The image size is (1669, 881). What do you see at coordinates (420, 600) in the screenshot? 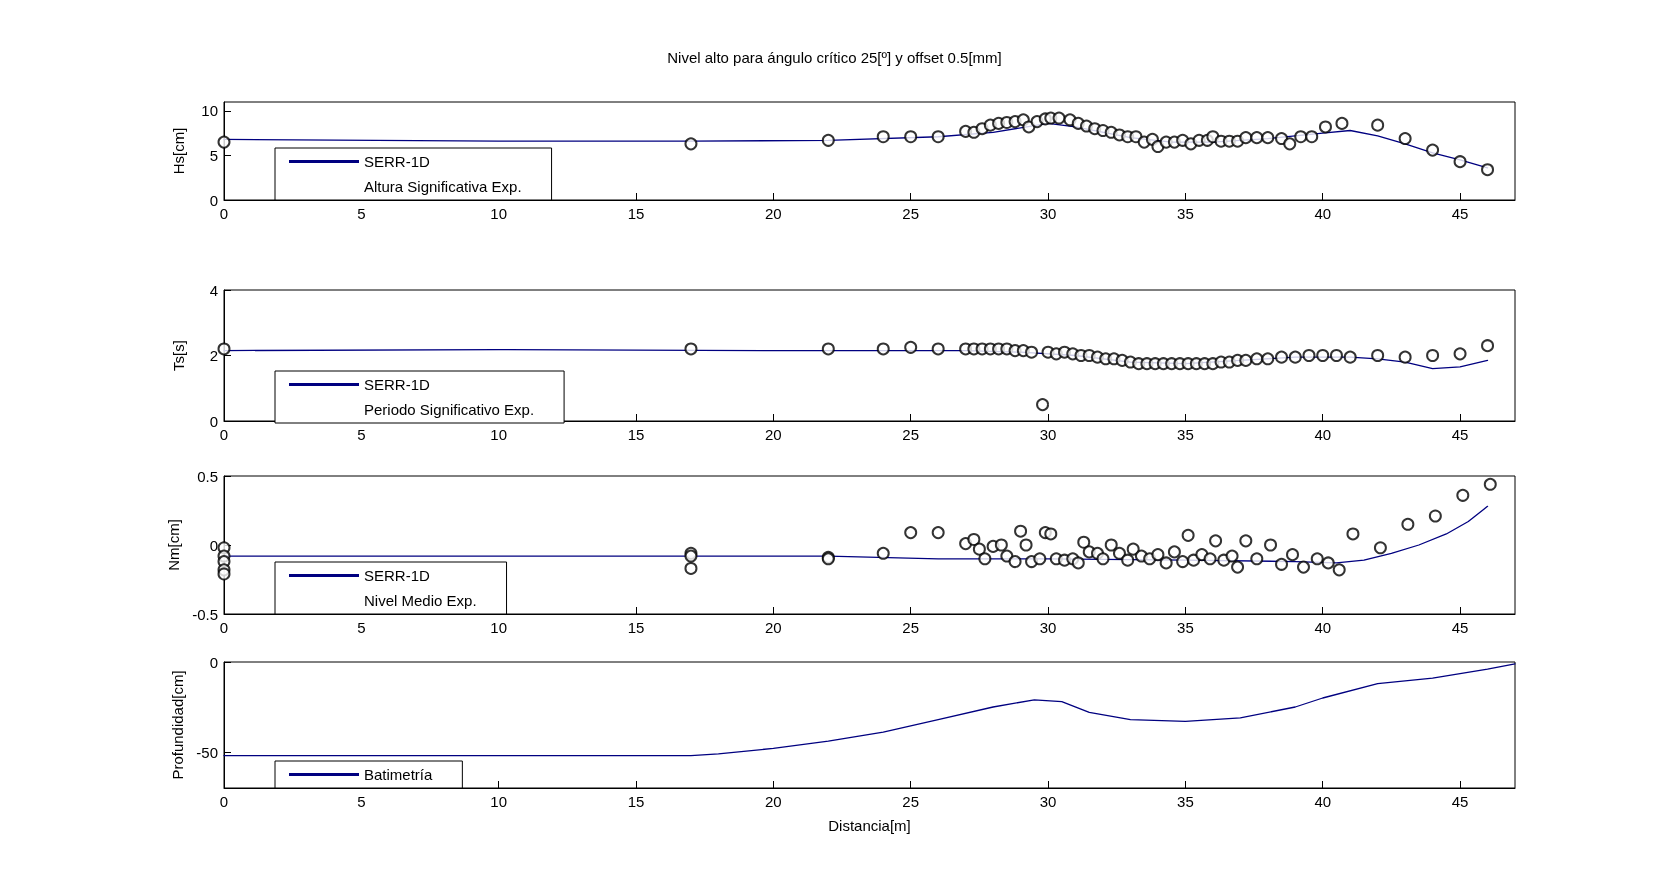
I see `text: Nivel Medio Exp.` at bounding box center [420, 600].